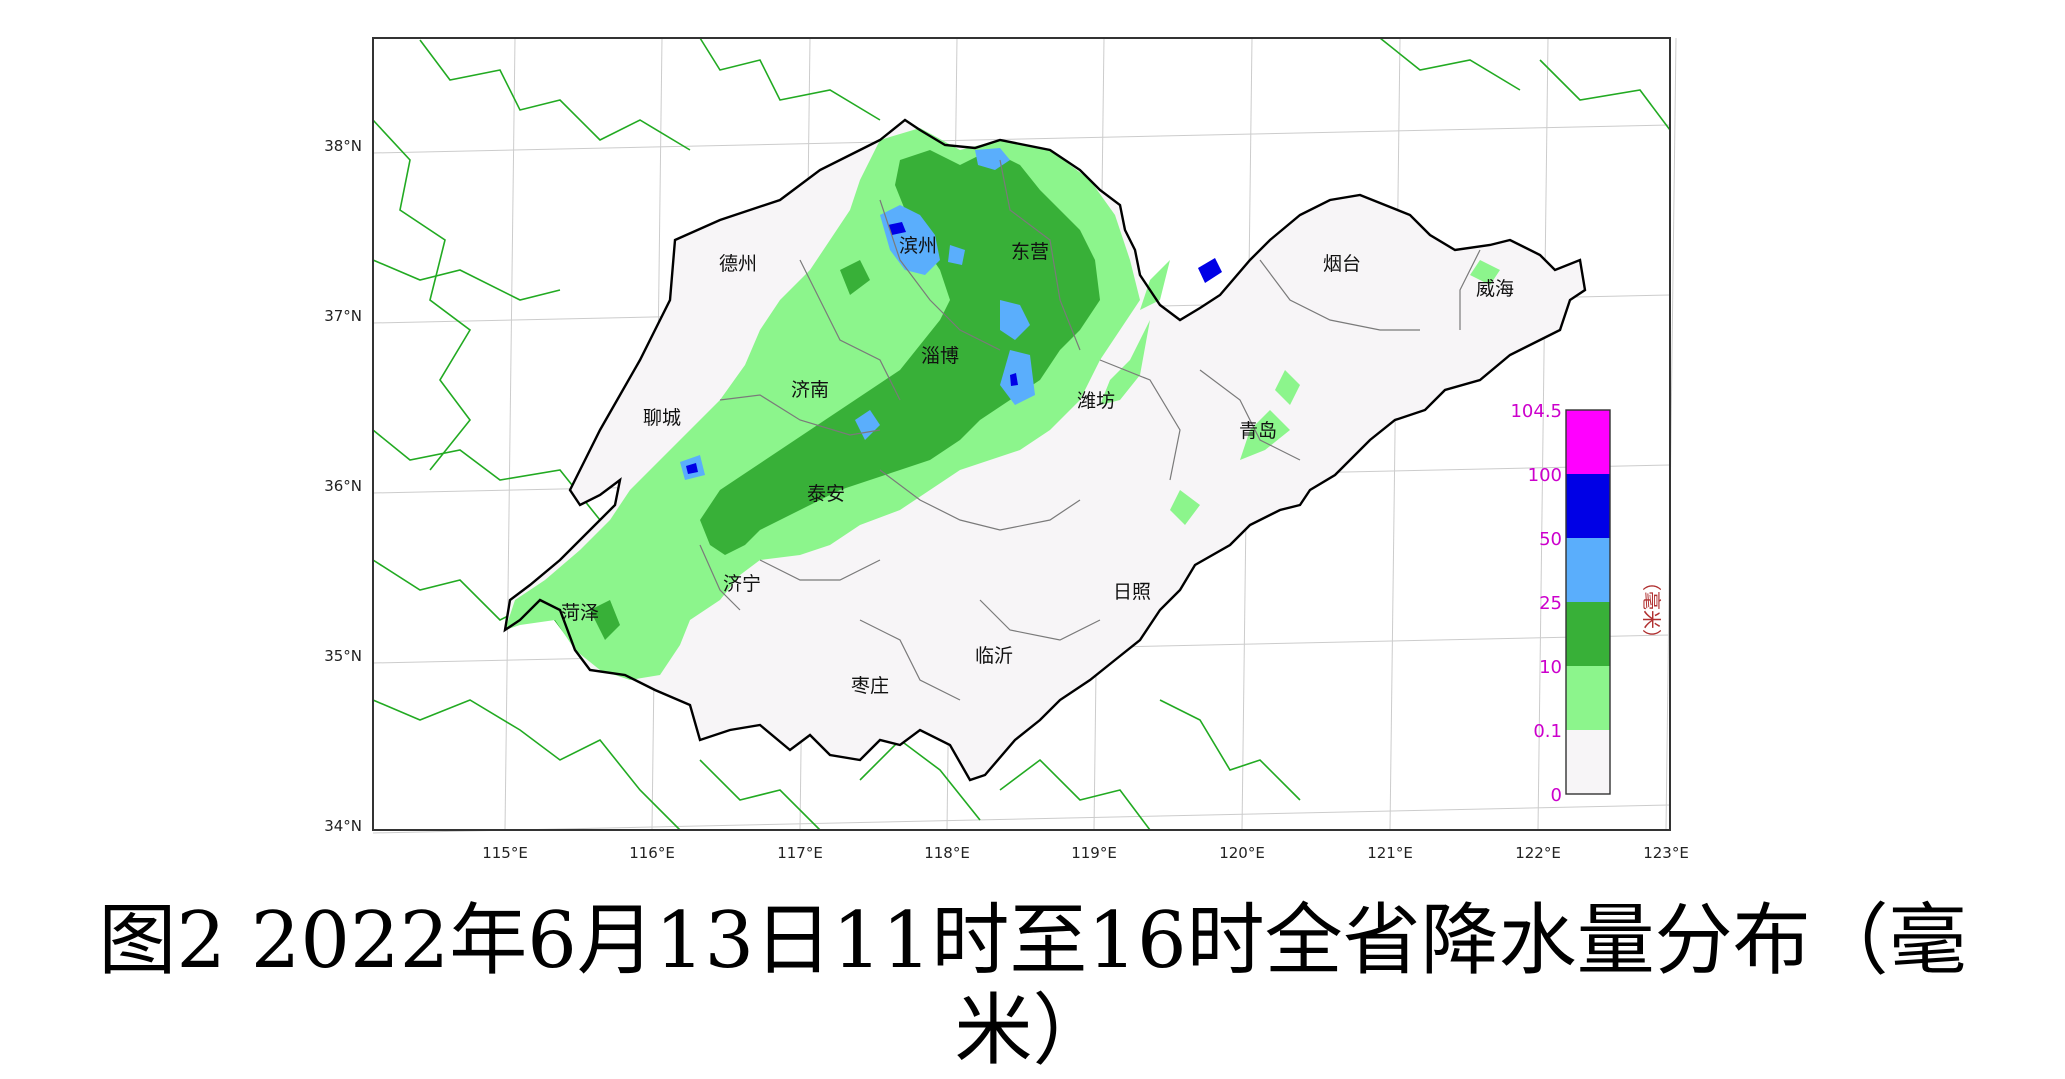 This screenshot has width=2065, height=1079. I want to click on legend-swatch-rain_light, so click(1588, 698).